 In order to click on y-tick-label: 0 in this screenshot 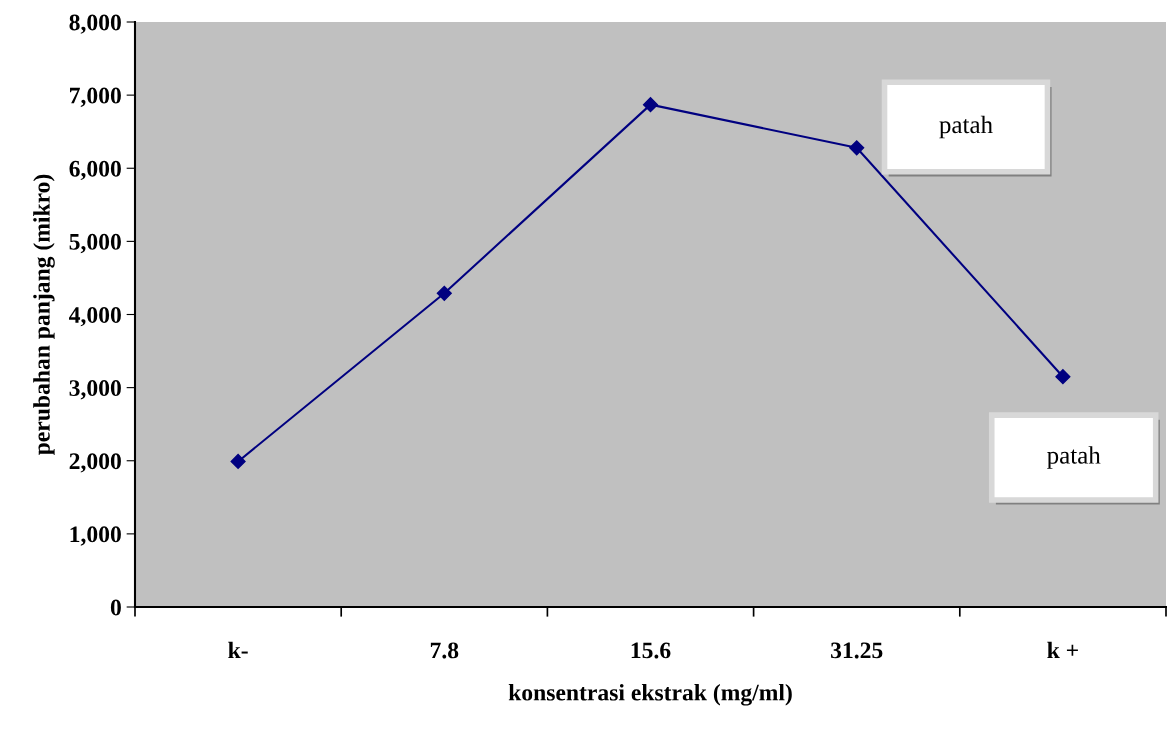, I will do `click(115, 607)`.